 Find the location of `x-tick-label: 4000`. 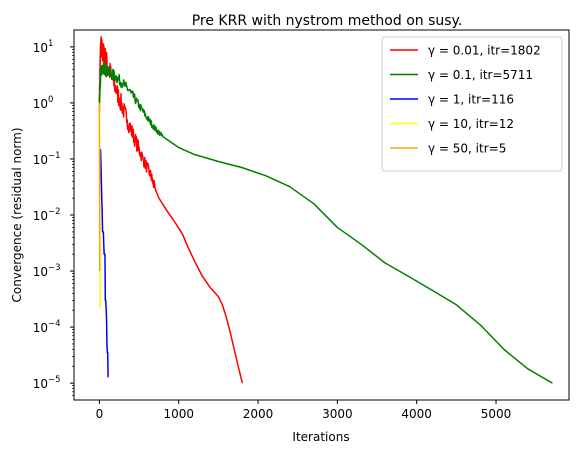

x-tick-label: 4000 is located at coordinates (416, 414).